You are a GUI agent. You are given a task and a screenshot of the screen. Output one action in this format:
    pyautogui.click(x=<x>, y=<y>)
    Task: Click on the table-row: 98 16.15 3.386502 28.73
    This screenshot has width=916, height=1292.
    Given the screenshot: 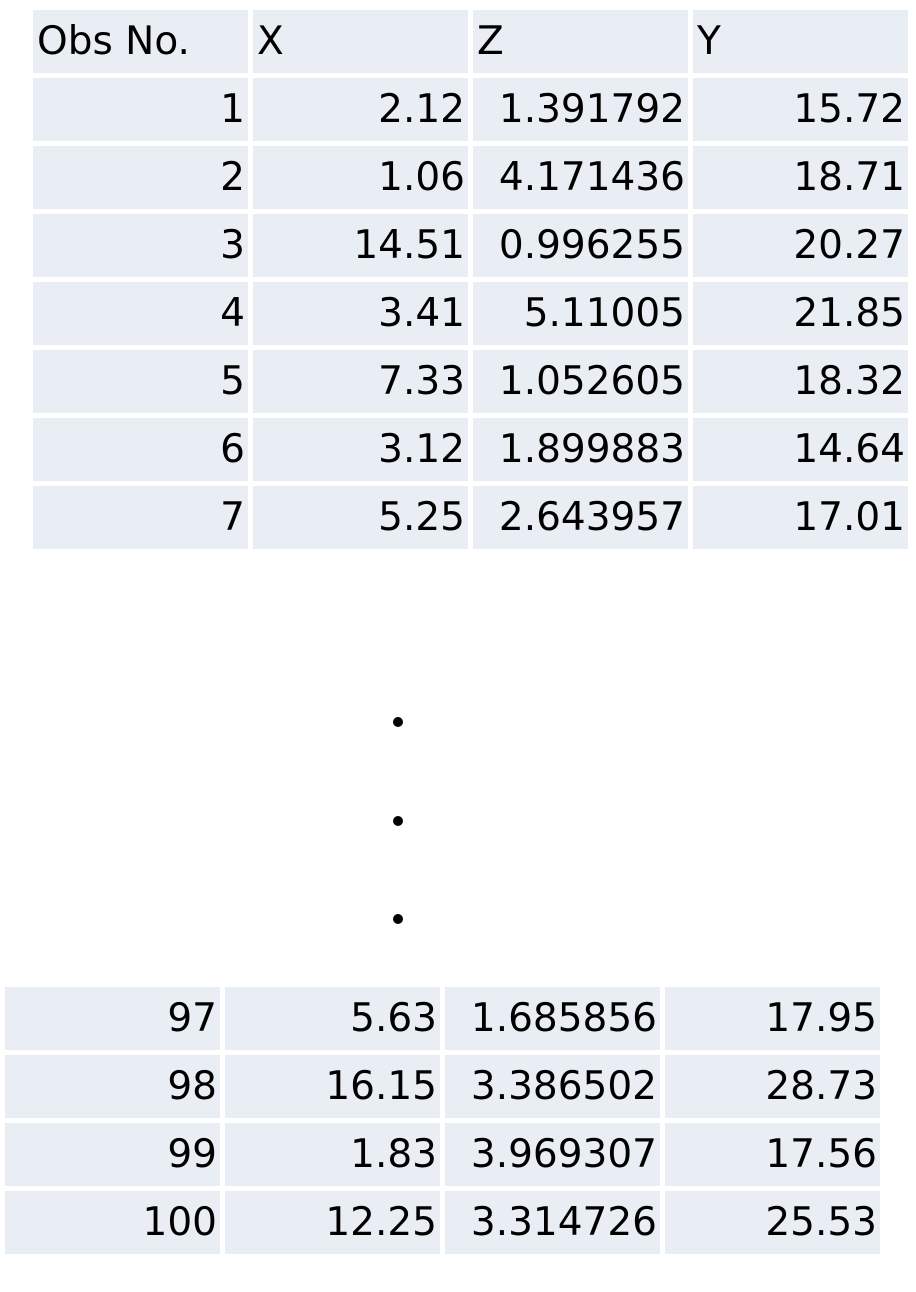 What is the action you would take?
    pyautogui.click(x=442, y=1086)
    